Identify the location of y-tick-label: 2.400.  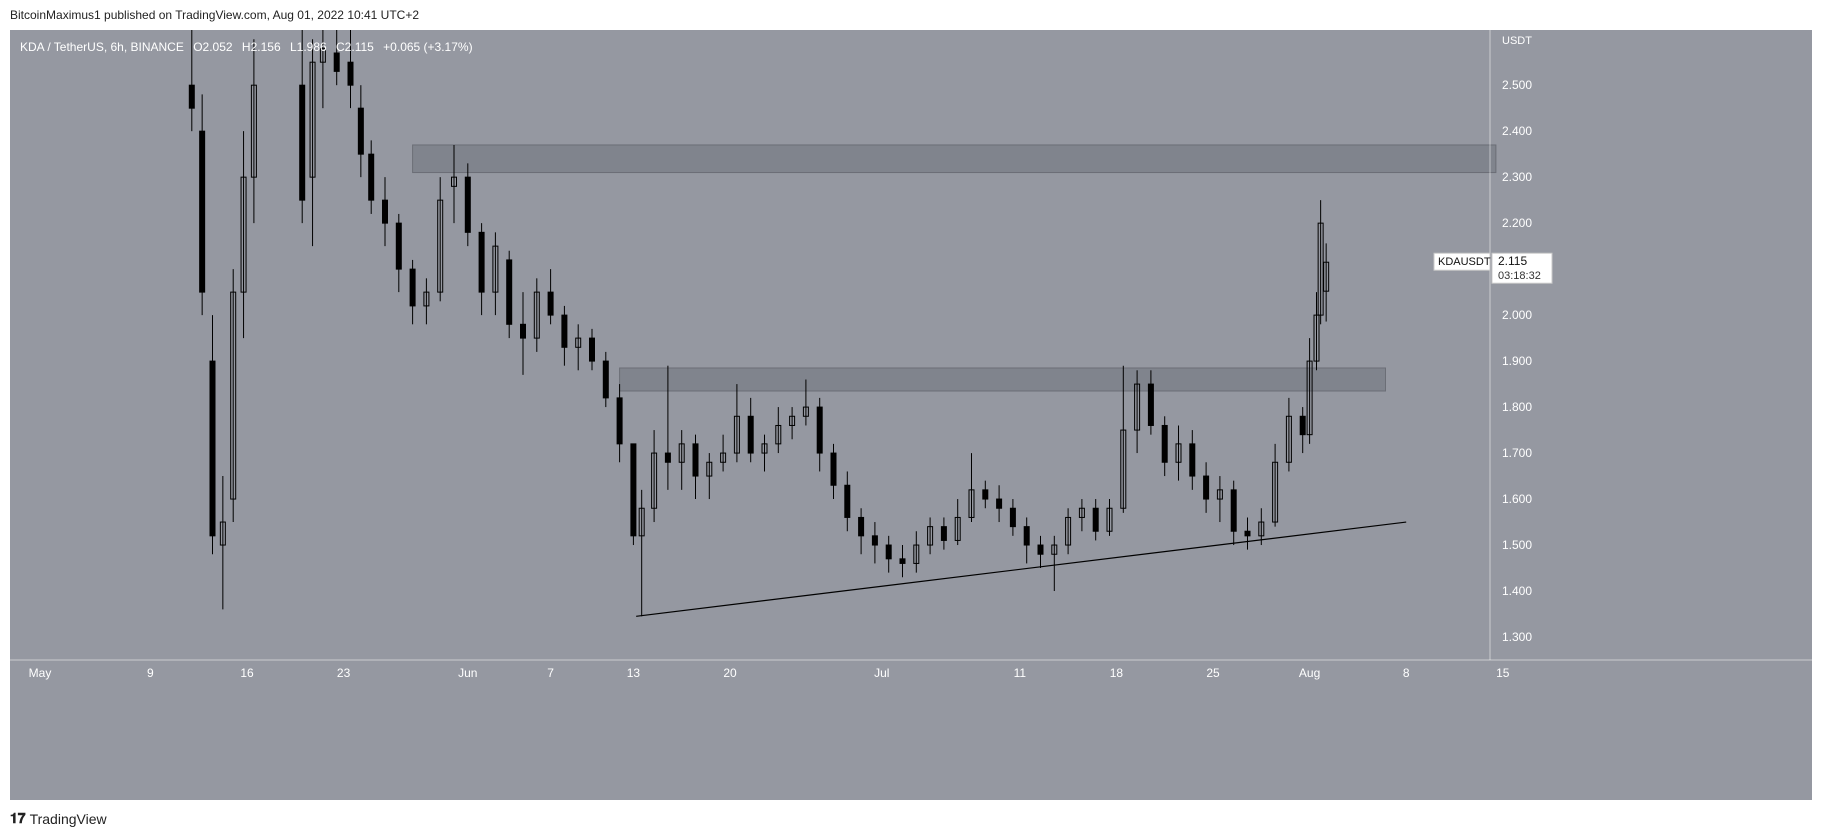
(1517, 131).